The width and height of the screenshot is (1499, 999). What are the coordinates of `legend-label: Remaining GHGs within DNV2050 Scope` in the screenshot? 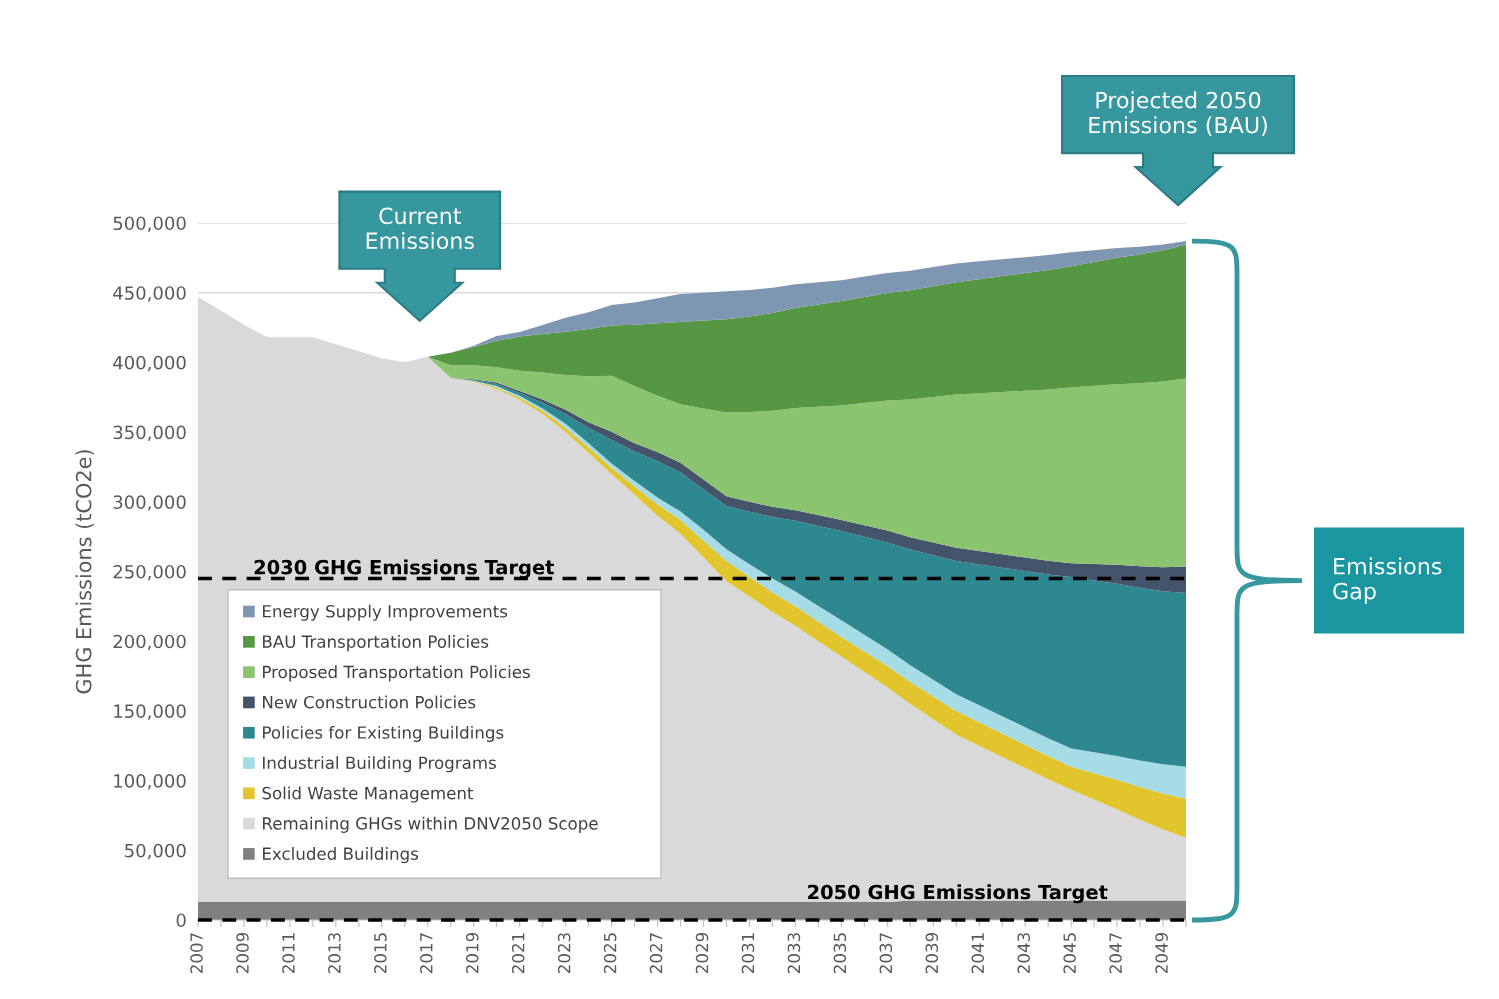 It's located at (430, 824).